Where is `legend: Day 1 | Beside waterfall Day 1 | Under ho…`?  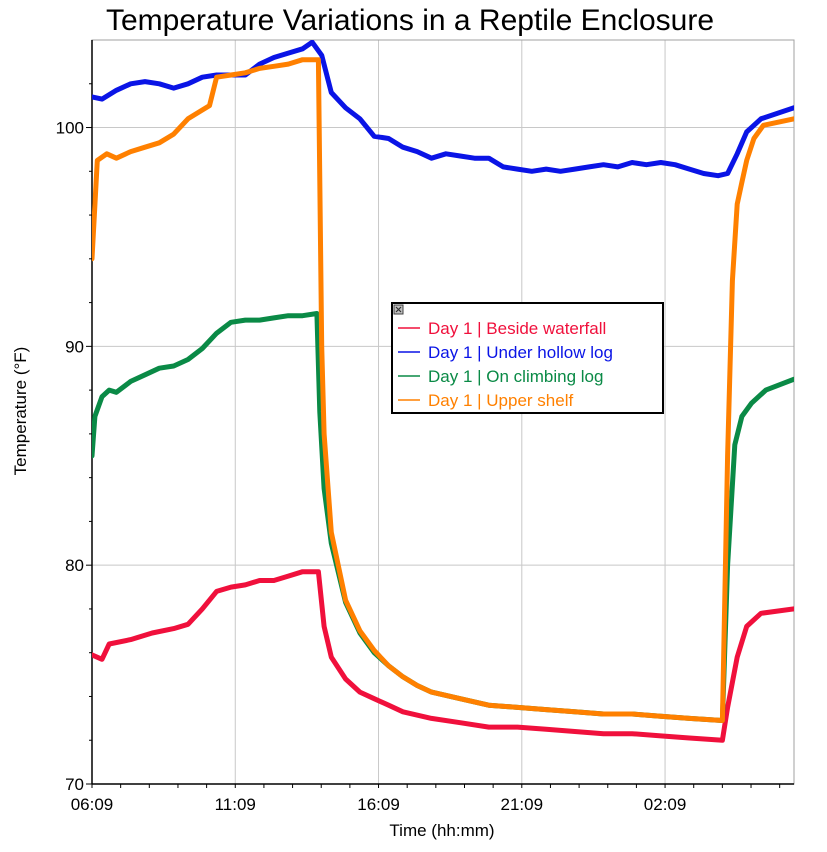 legend: Day 1 | Beside waterfall Day 1 | Under ho… is located at coordinates (527, 358).